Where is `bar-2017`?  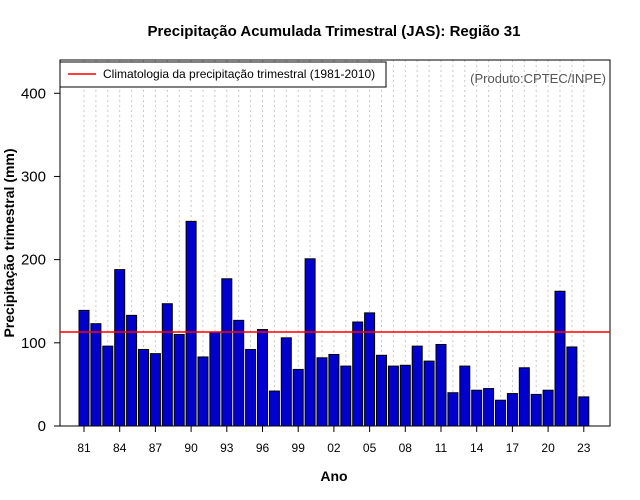 bar-2017 is located at coordinates (512, 410).